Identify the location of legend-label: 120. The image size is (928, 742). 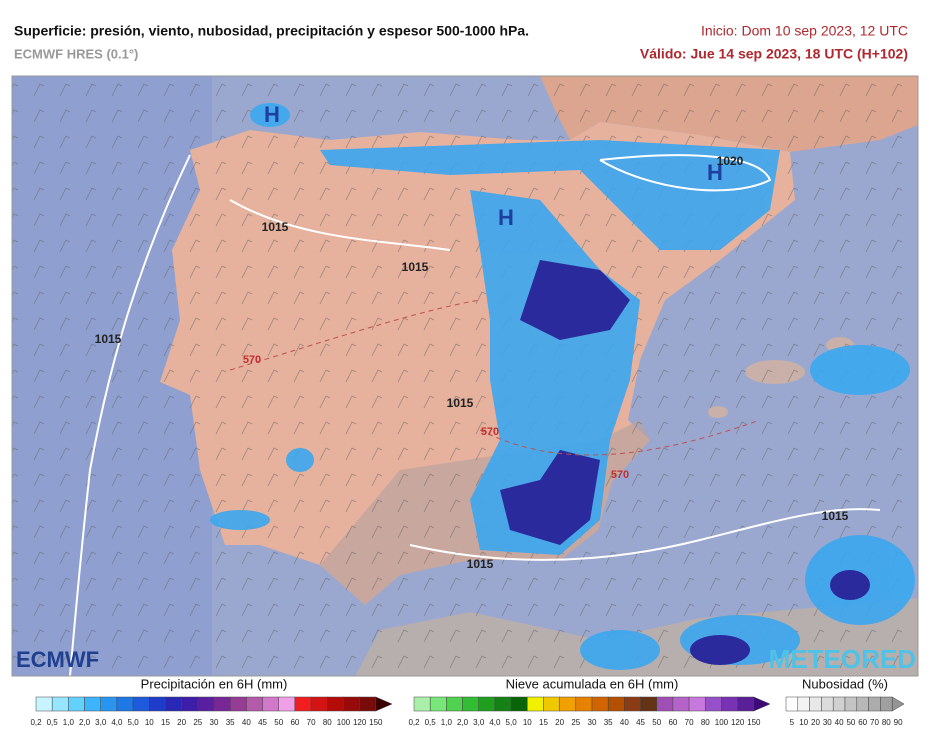
(738, 722).